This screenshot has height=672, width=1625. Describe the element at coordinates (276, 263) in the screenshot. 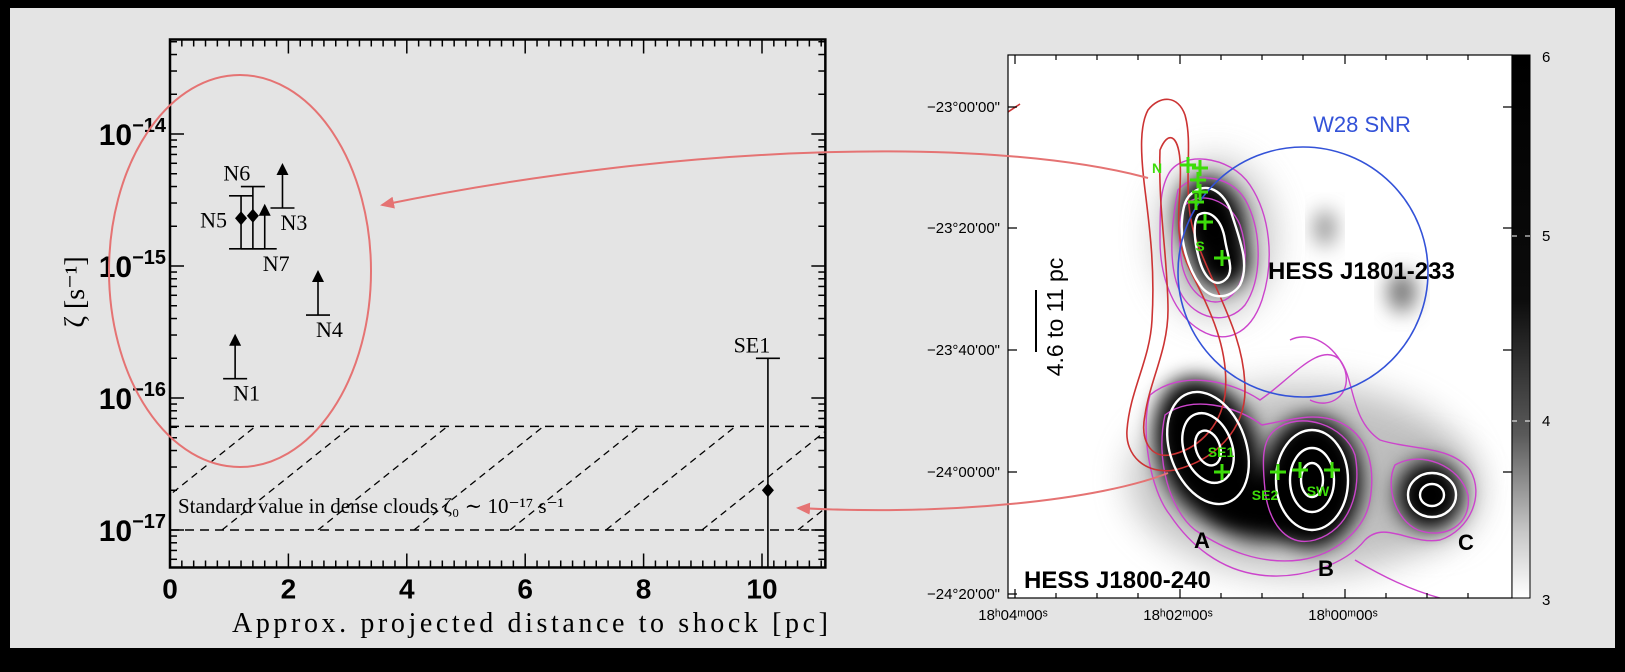

I see `data-point-label: N7` at that location.